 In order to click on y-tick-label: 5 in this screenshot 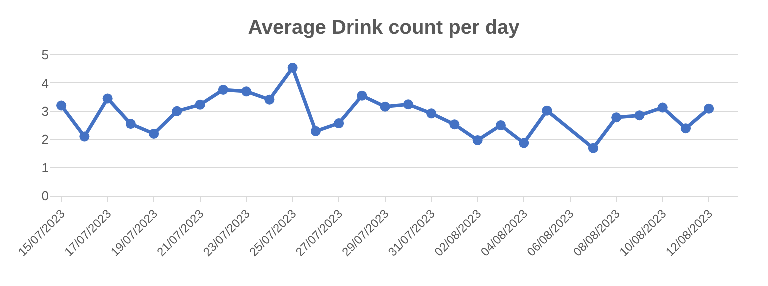, I will do `click(45, 55)`.